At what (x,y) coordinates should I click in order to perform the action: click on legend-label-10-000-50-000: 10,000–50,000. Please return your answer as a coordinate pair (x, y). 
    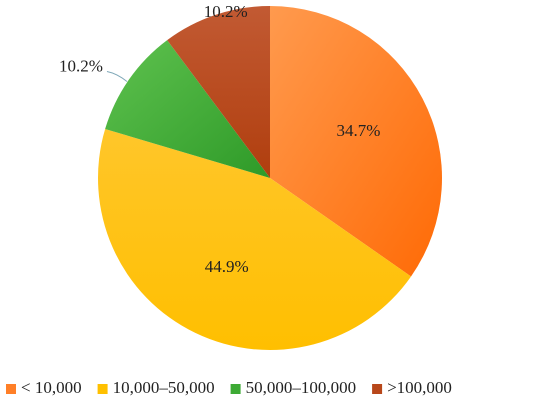
    Looking at the image, I should click on (164, 387).